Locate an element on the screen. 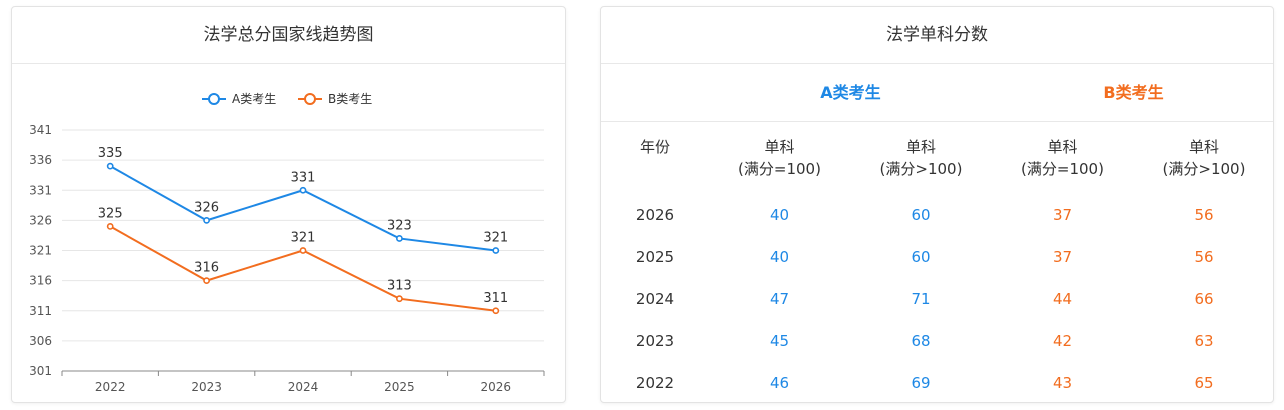 This screenshot has width=1284, height=410. b-single-100-cell: 44 is located at coordinates (1062, 299).